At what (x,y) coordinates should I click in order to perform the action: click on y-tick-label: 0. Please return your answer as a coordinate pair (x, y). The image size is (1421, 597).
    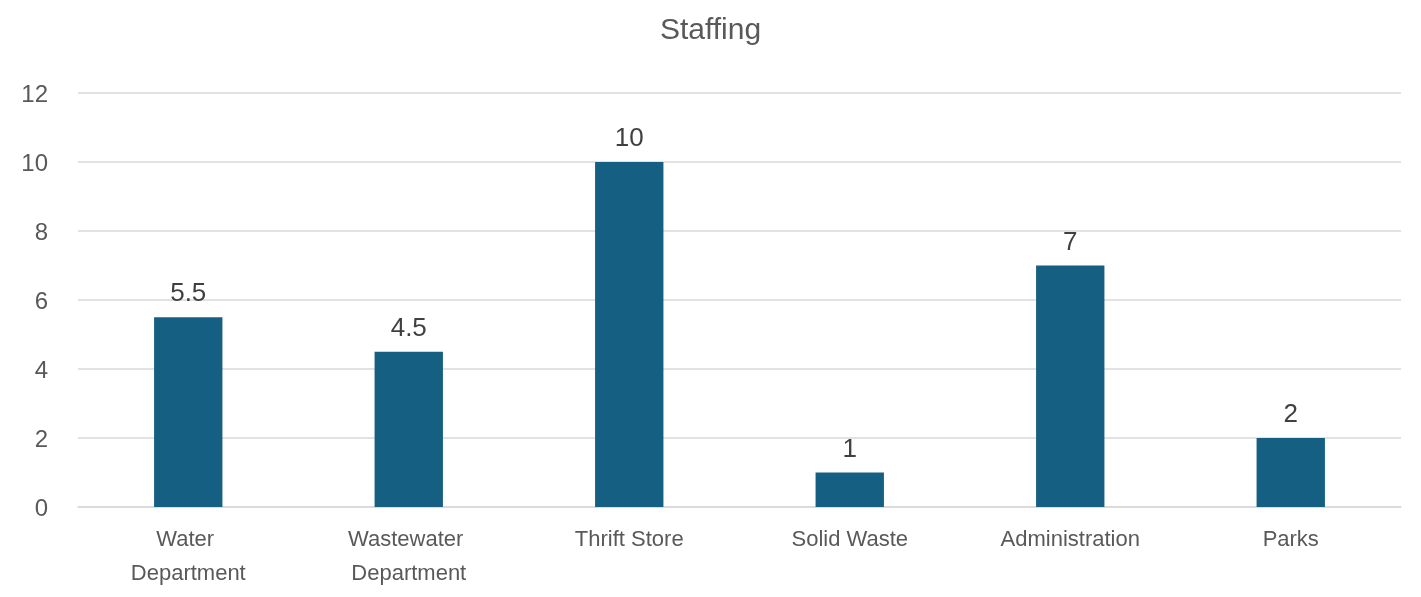
    Looking at the image, I should click on (41, 507).